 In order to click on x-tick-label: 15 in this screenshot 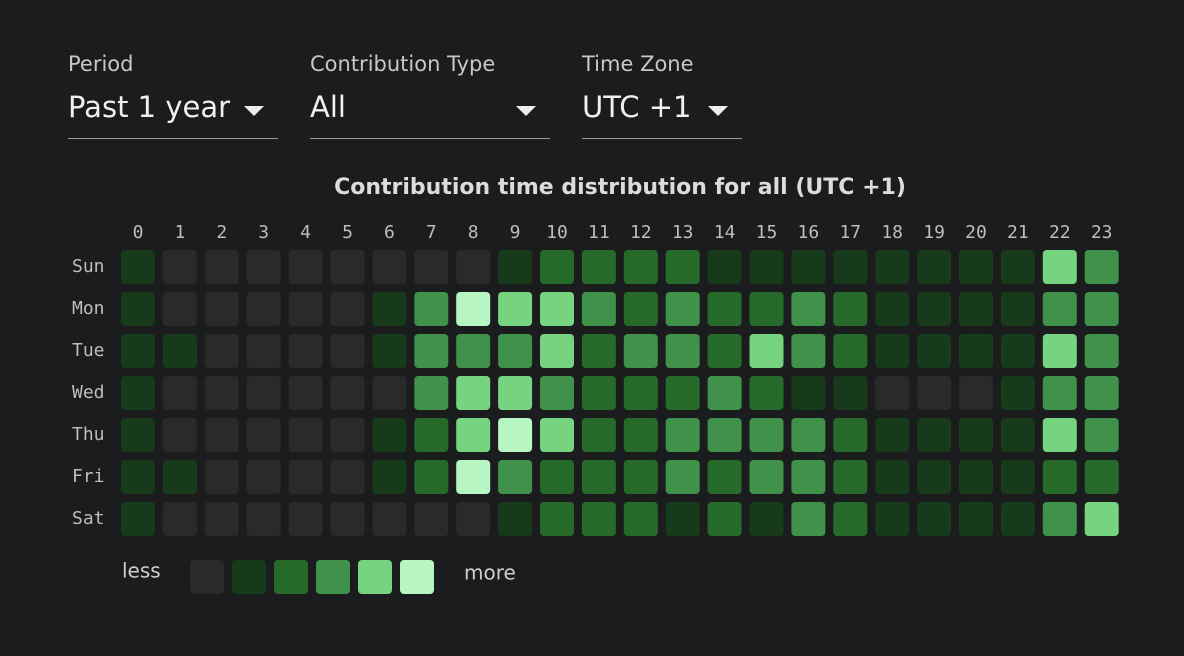, I will do `click(767, 232)`.